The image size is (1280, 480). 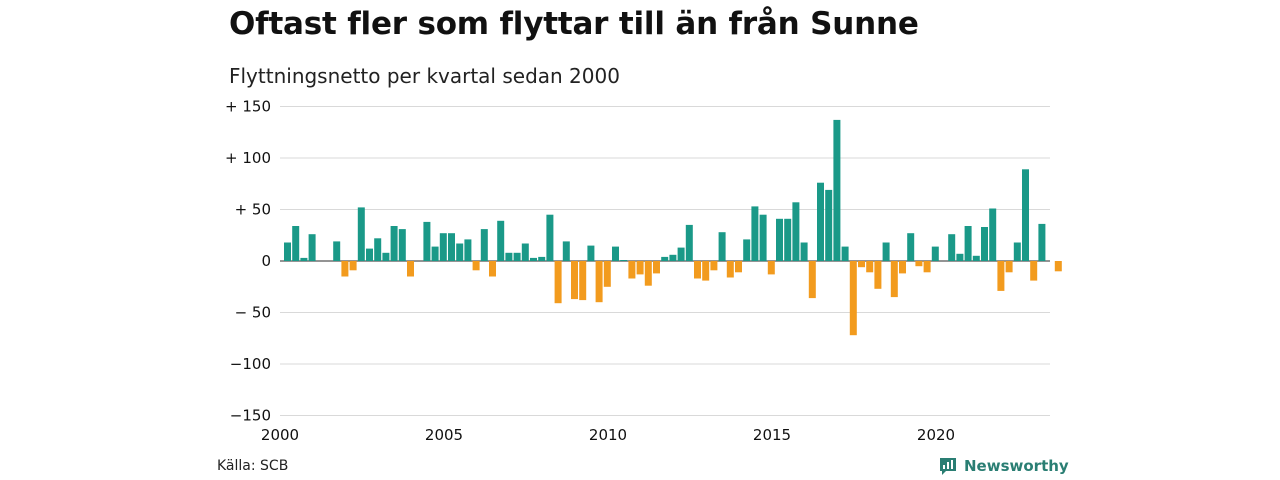 What do you see at coordinates (280, 435) in the screenshot?
I see `x-tick-label: 2000` at bounding box center [280, 435].